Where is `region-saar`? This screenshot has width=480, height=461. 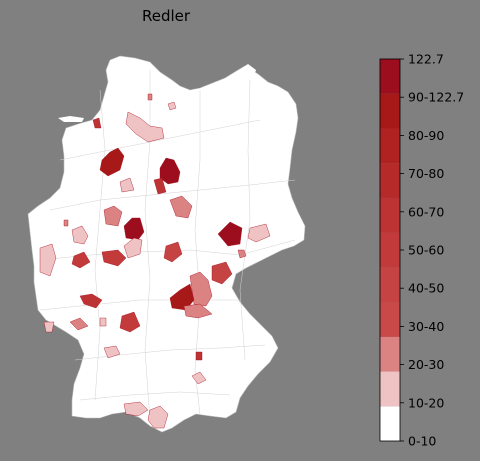 region-saar is located at coordinates (91, 301).